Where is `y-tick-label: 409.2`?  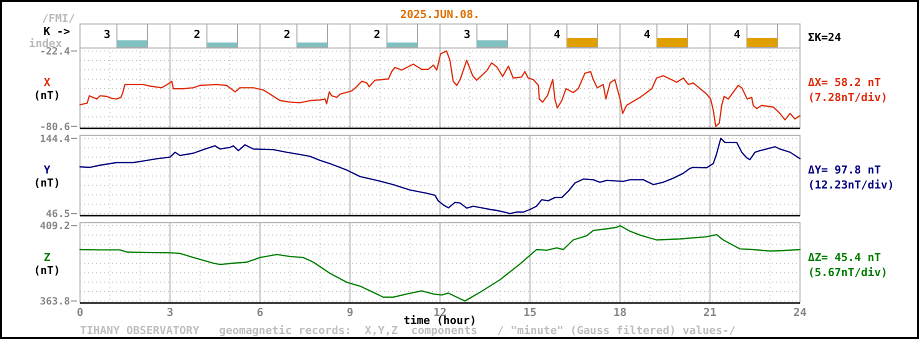
y-tick-label: 409.2 is located at coordinates (55, 226).